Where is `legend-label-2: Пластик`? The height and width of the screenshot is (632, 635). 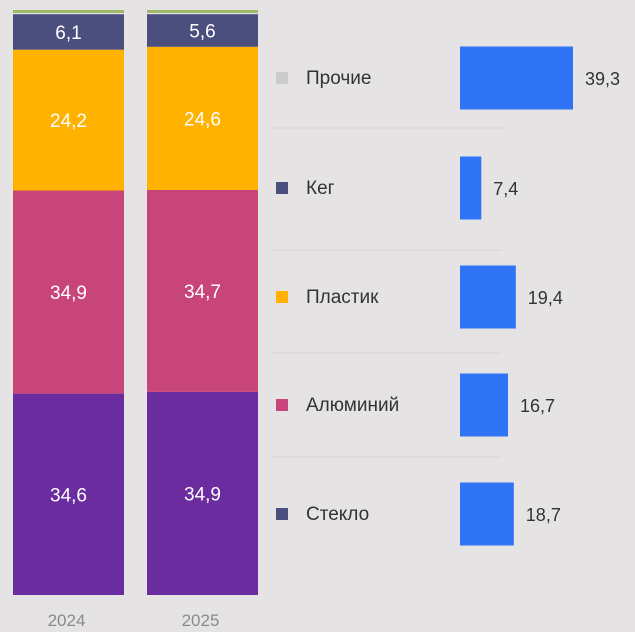
legend-label-2: Пластик is located at coordinates (342, 297).